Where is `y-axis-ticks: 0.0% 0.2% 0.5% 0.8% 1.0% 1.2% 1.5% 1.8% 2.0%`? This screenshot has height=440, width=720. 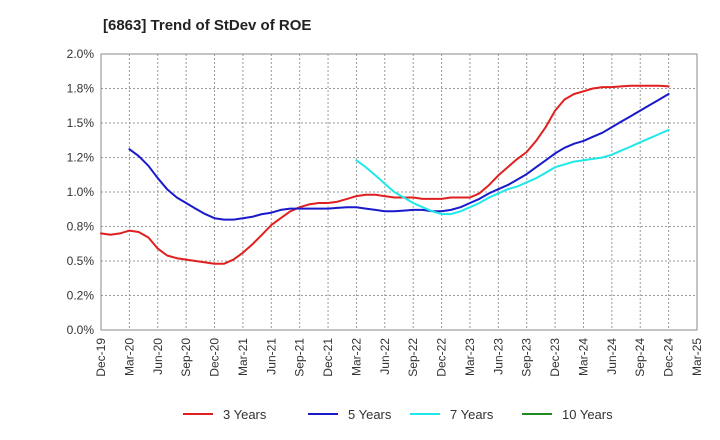
y-axis-ticks: 0.0% 0.2% 0.5% 0.8% 1.0% 1.2% 1.5% 1.8% 2.0% is located at coordinates (81, 192).